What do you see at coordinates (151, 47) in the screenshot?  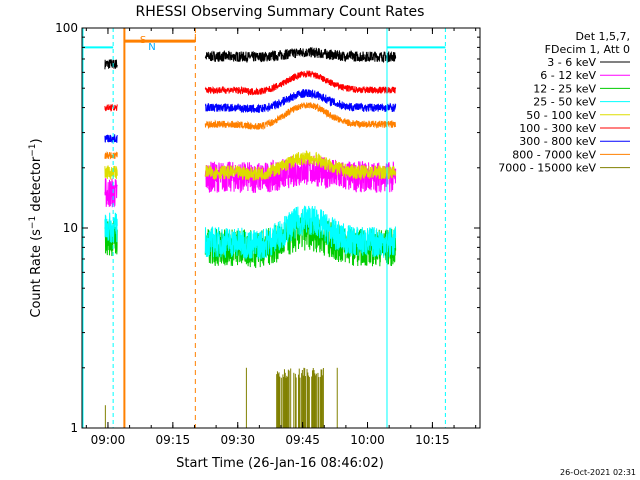 I see `night-flag-label: N` at bounding box center [151, 47].